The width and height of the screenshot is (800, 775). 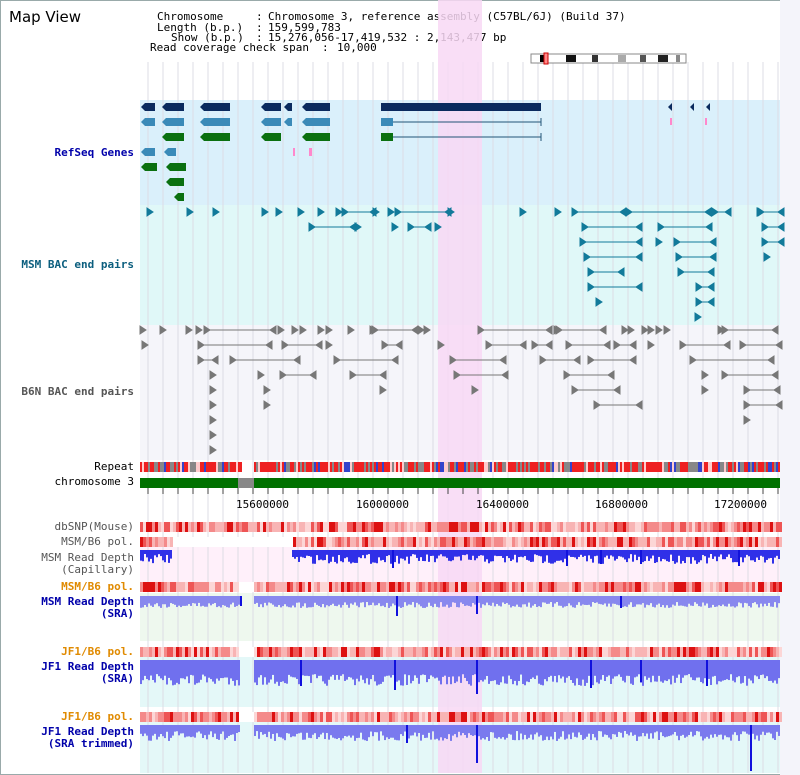 What do you see at coordinates (114, 466) in the screenshot?
I see `track-label-repeat: Repeat` at bounding box center [114, 466].